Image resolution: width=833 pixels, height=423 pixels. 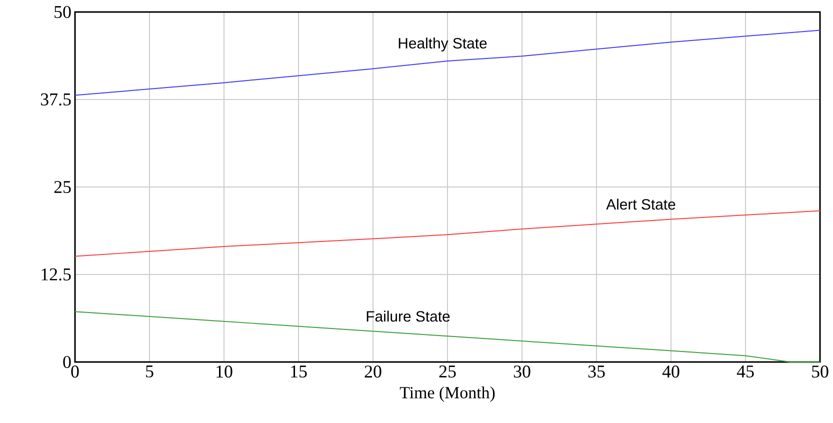 What do you see at coordinates (75, 372) in the screenshot?
I see `x-tick-label: 0` at bounding box center [75, 372].